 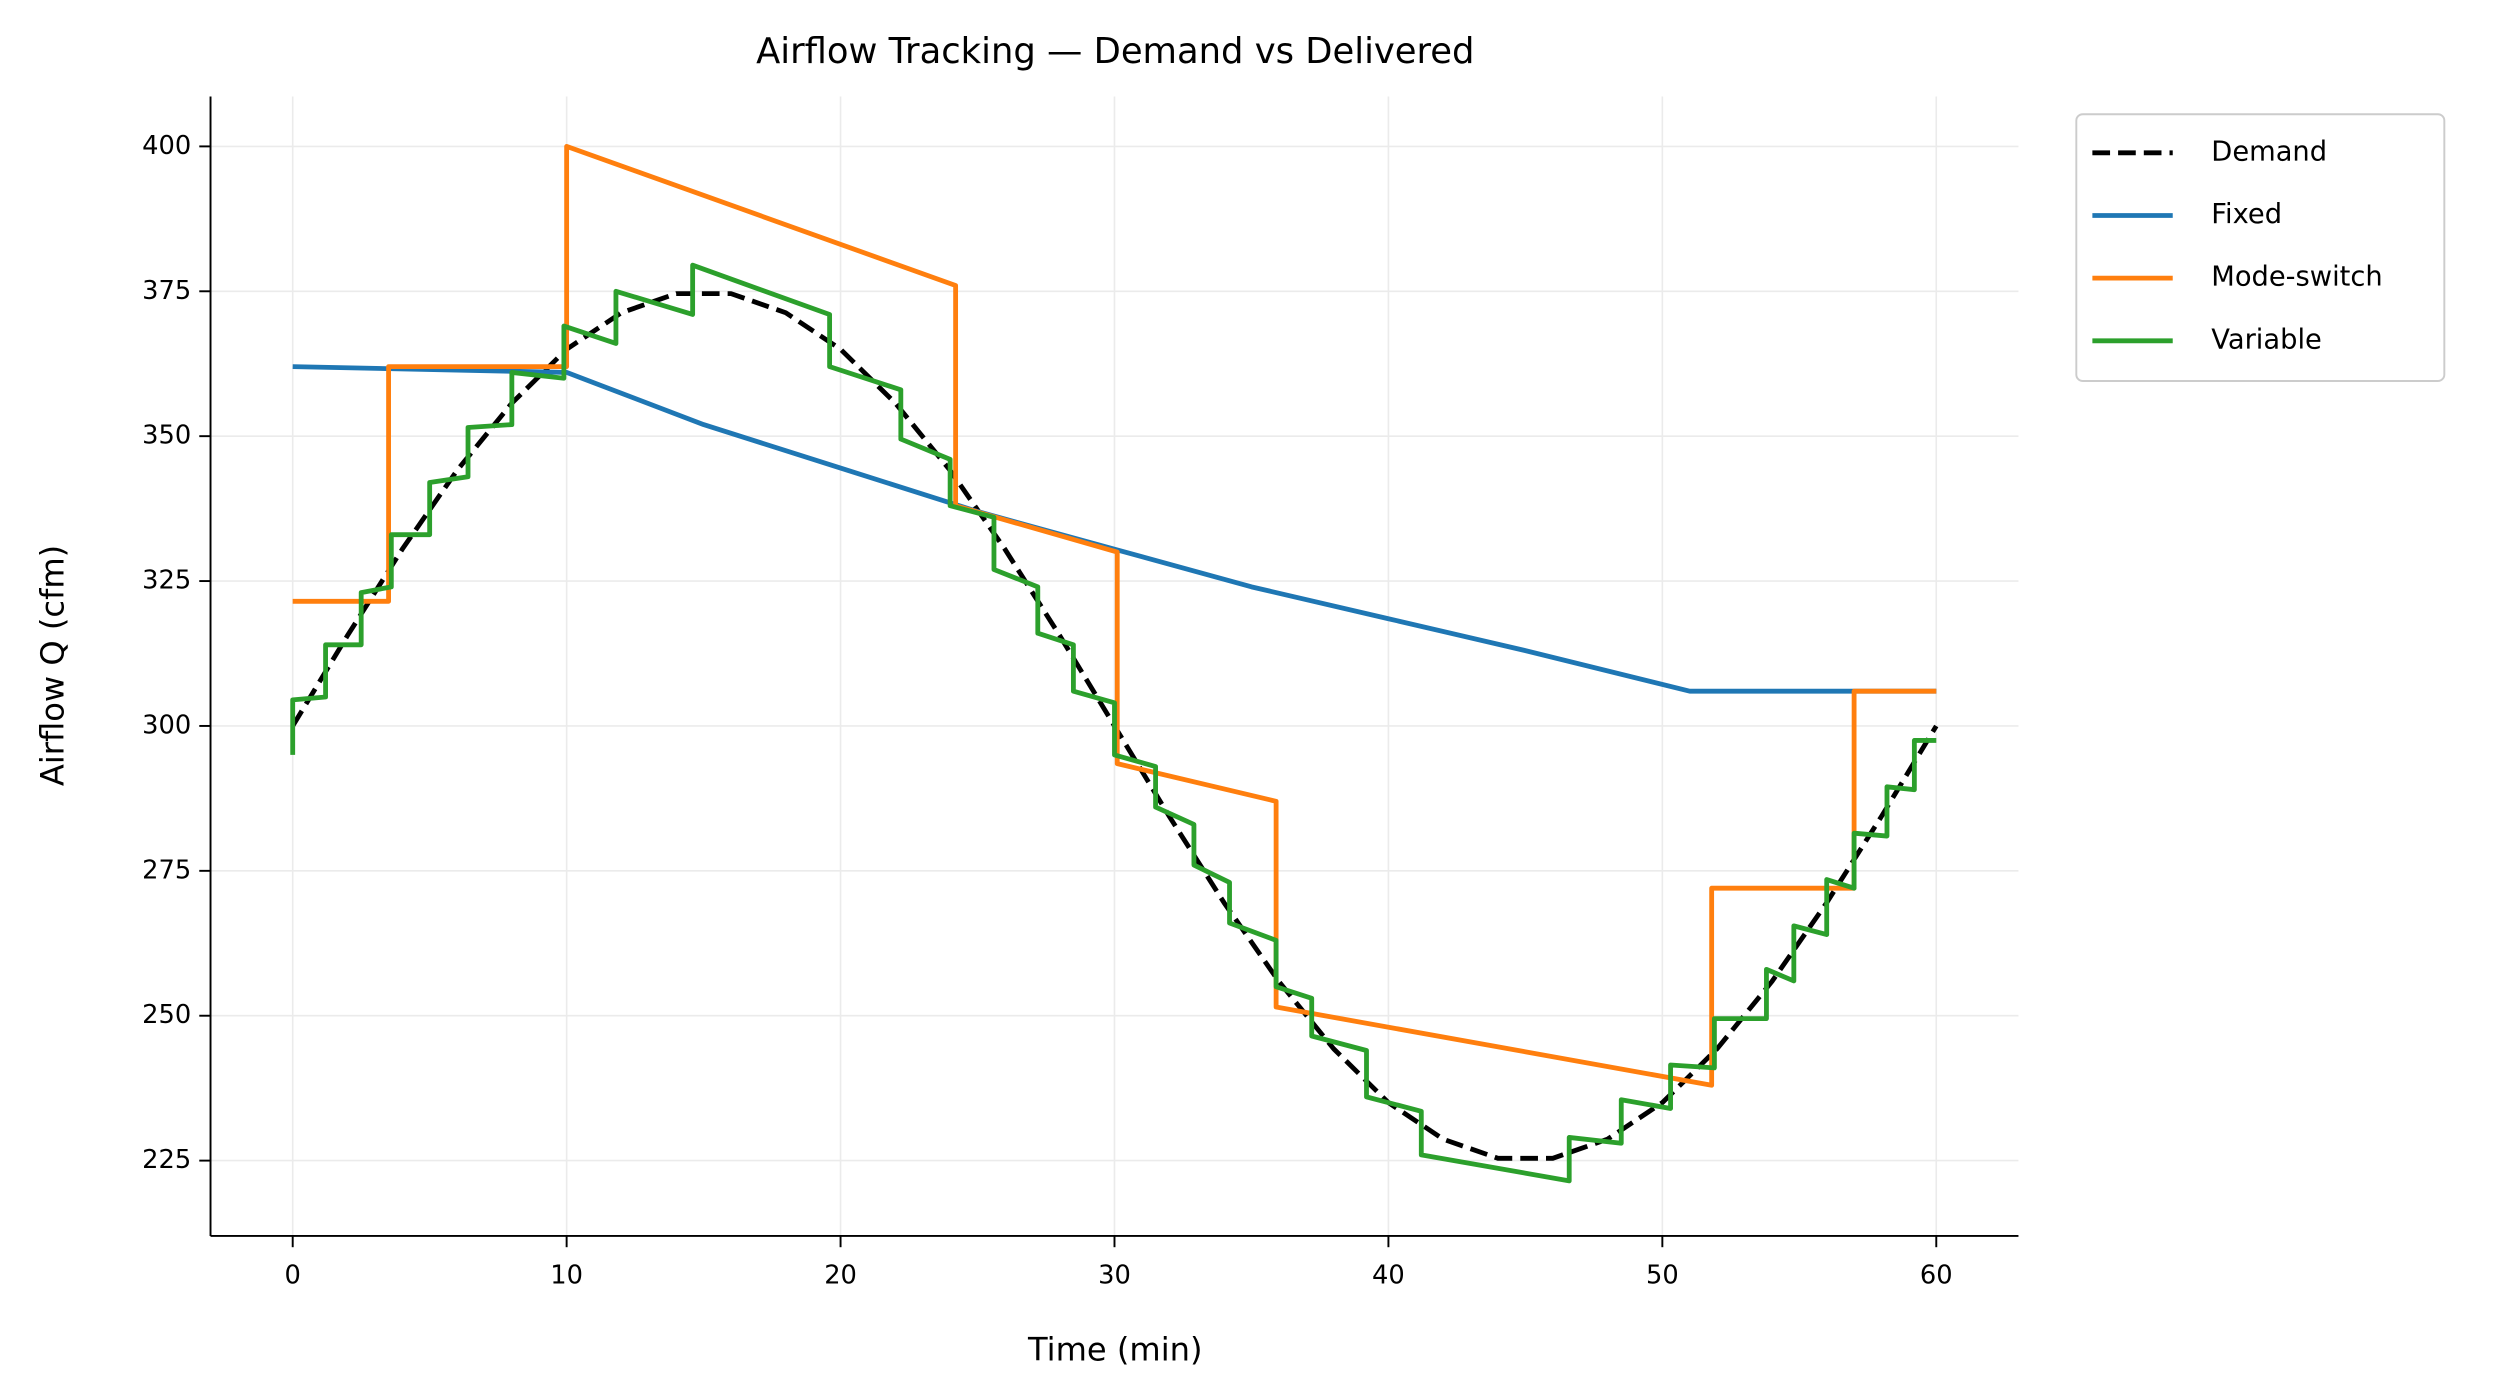 What do you see at coordinates (166, 1160) in the screenshot?
I see `y-tick-label: 225` at bounding box center [166, 1160].